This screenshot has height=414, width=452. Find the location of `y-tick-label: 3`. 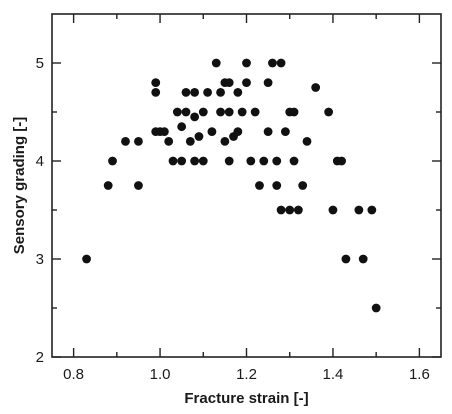

y-tick-label: 3 is located at coordinates (40, 259).